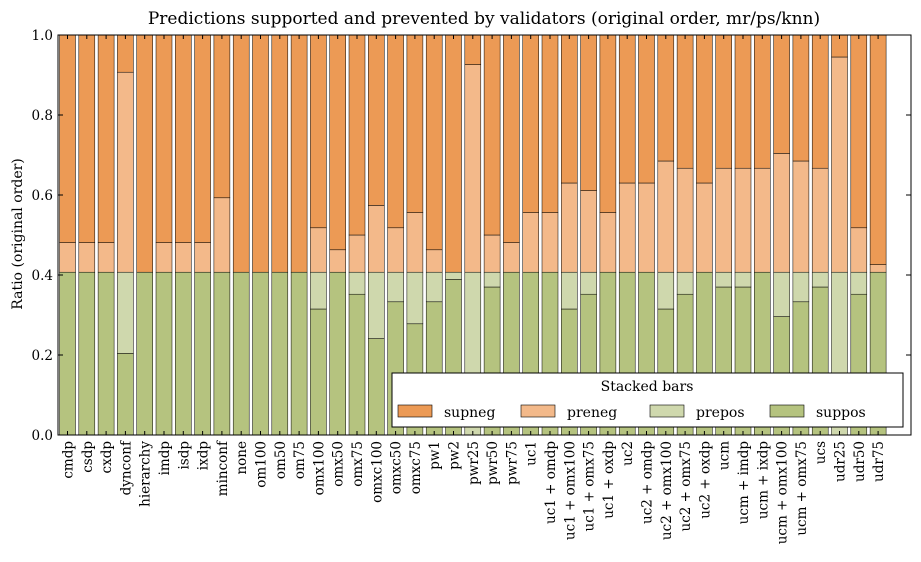 Image resolution: width=921 pixels, height=562 pixels. I want to click on x-tick-label: omxc100, so click(377, 472).